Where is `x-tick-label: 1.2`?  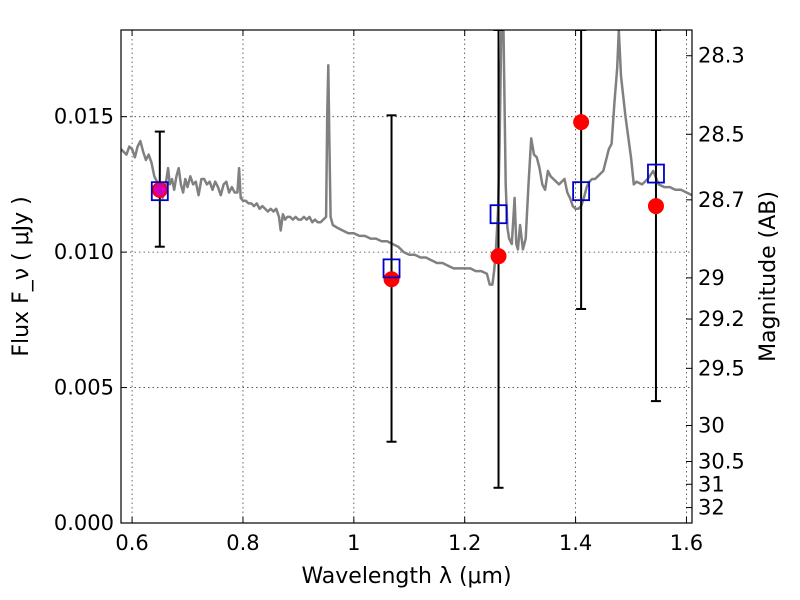 x-tick-label: 1.2 is located at coordinates (464, 543).